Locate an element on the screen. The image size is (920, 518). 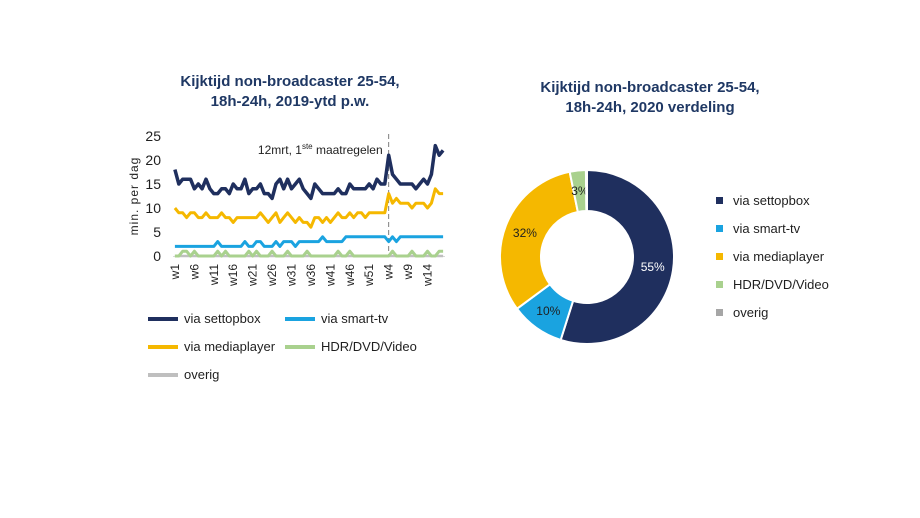
donut-slice-overig is located at coordinates (586, 190).